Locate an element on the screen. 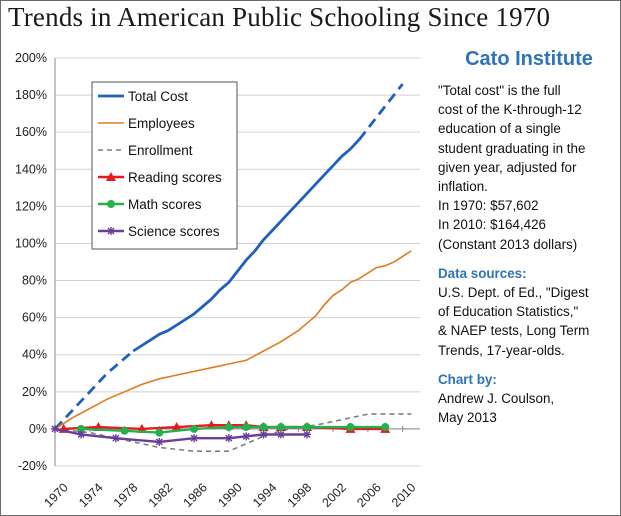 Image resolution: width=621 pixels, height=516 pixels. note-line: education of a single is located at coordinates (499, 129).